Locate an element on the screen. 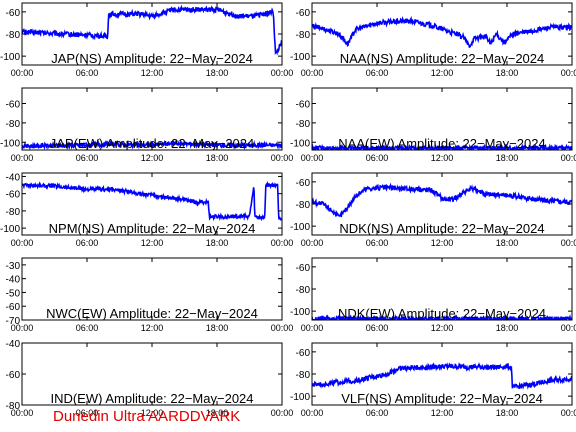  panel-title: IND(EW) Amplitude: 22−May−2024 is located at coordinates (151, 398).